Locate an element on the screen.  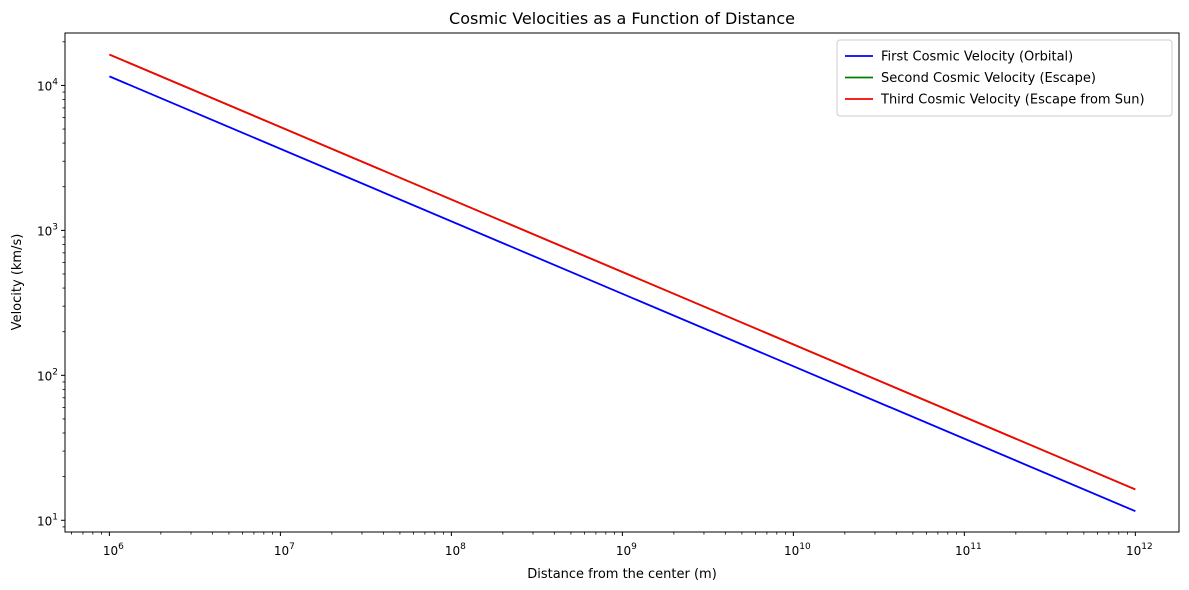
legend-label: First Cosmic Velocity (Orbital) is located at coordinates (977, 57).